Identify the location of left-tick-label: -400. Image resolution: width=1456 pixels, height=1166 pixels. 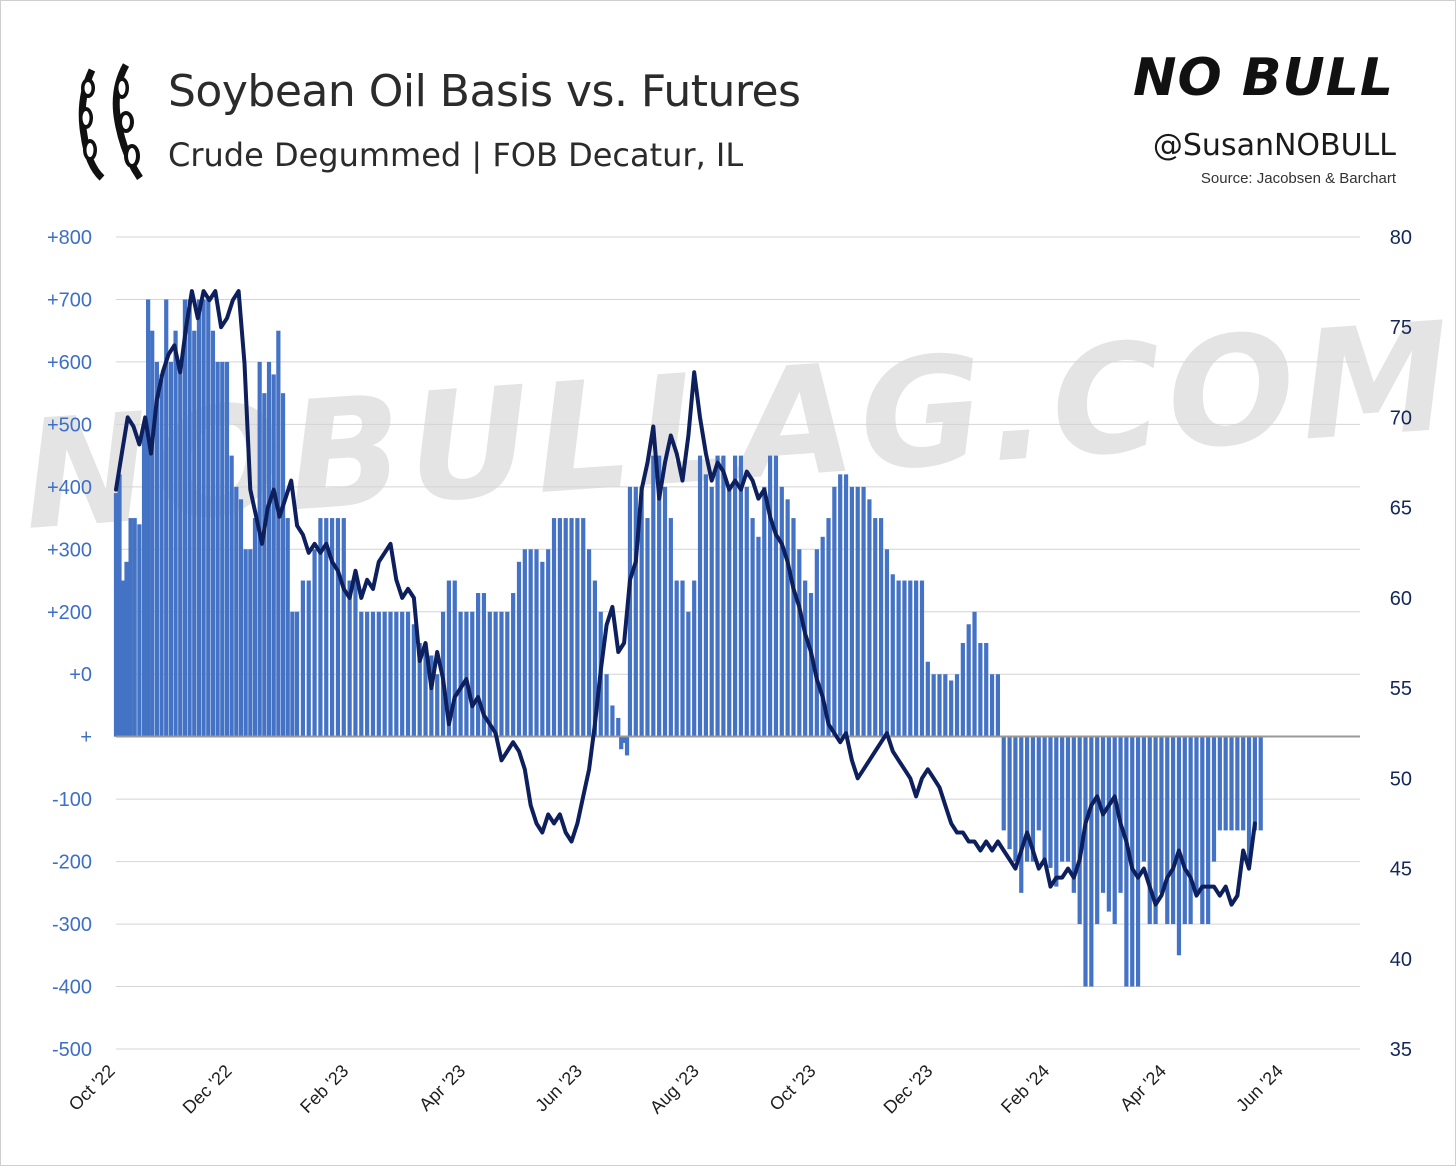
(72, 988).